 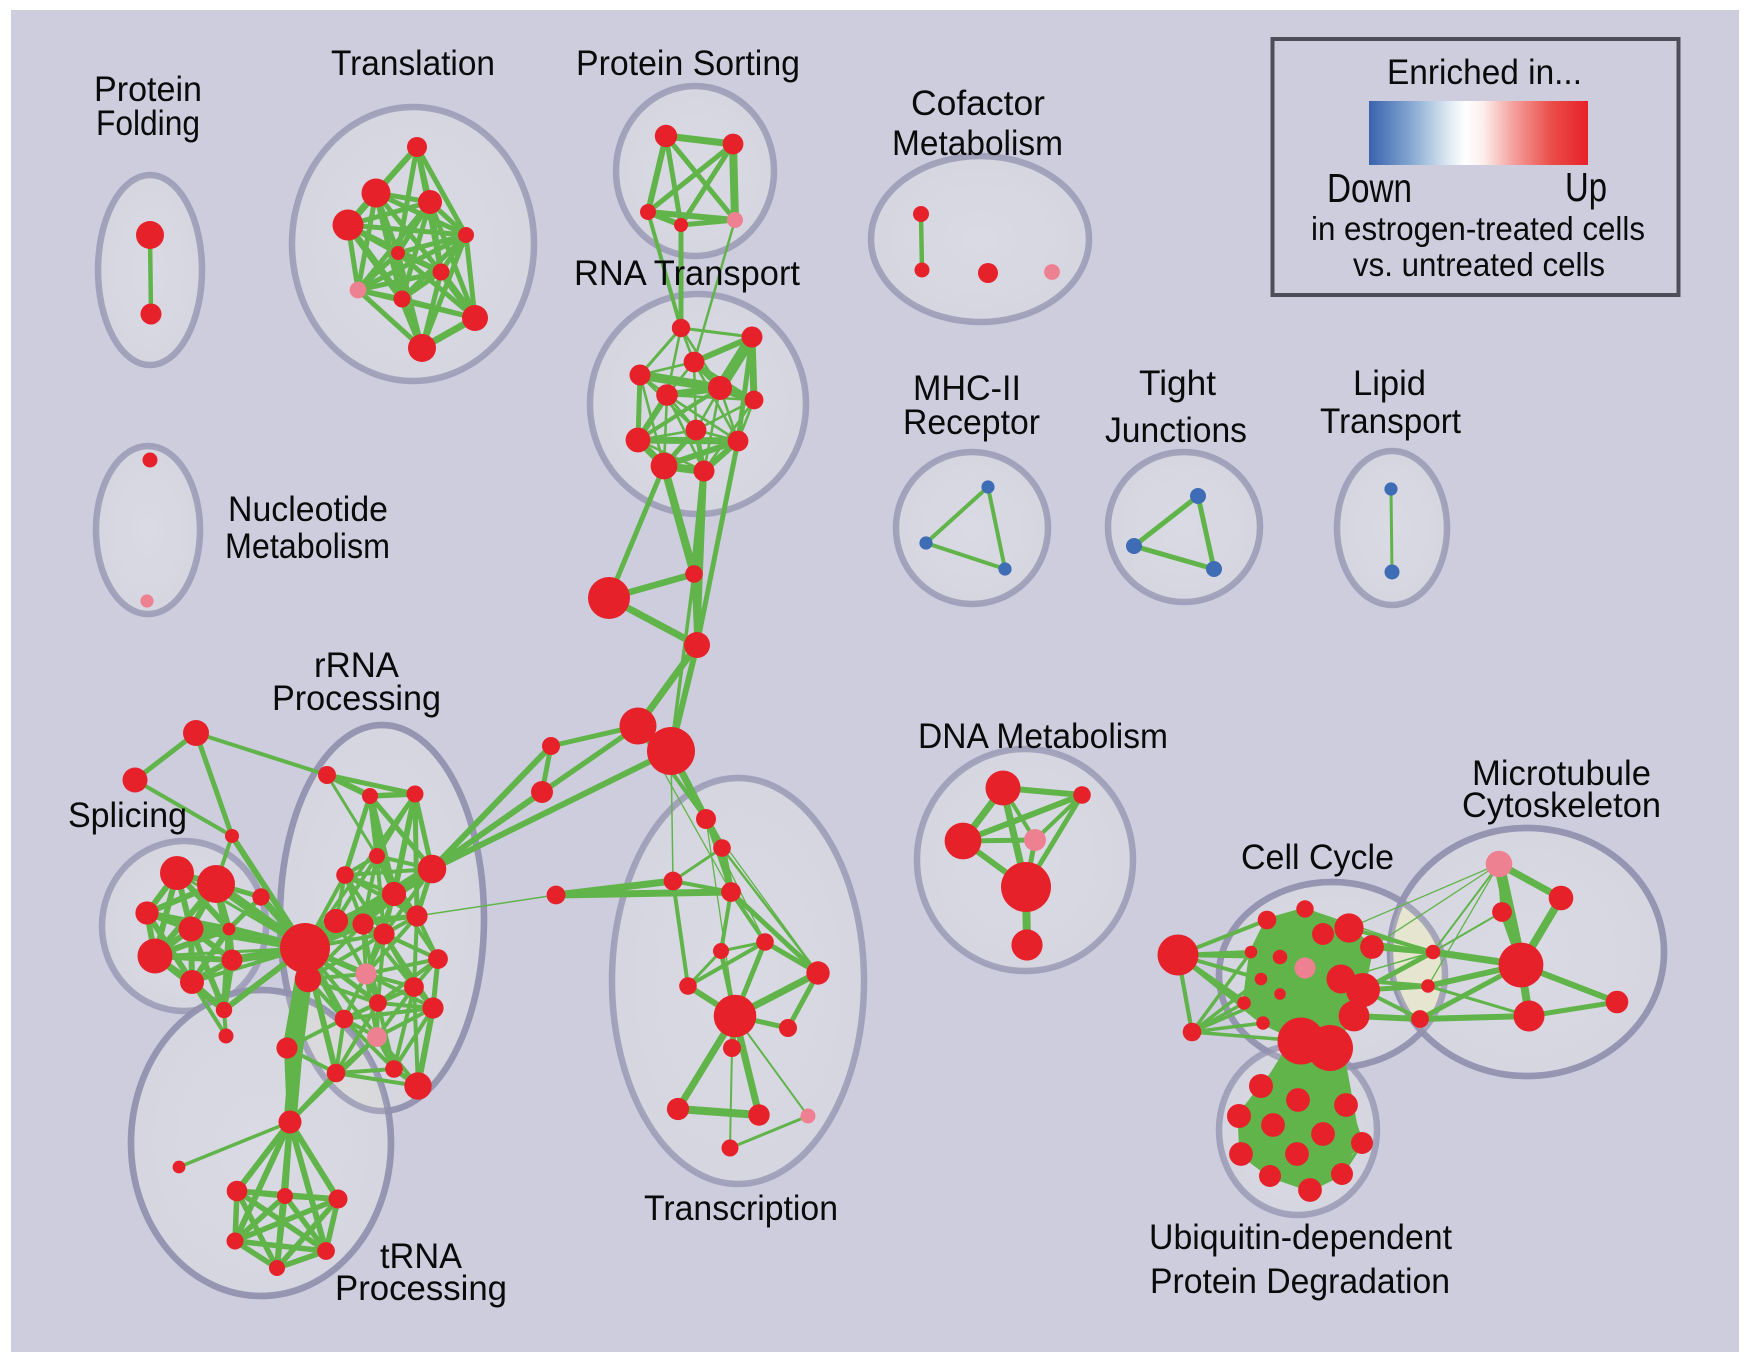 What do you see at coordinates (1317, 857) in the screenshot?
I see `svg-text: Cell Cycle` at bounding box center [1317, 857].